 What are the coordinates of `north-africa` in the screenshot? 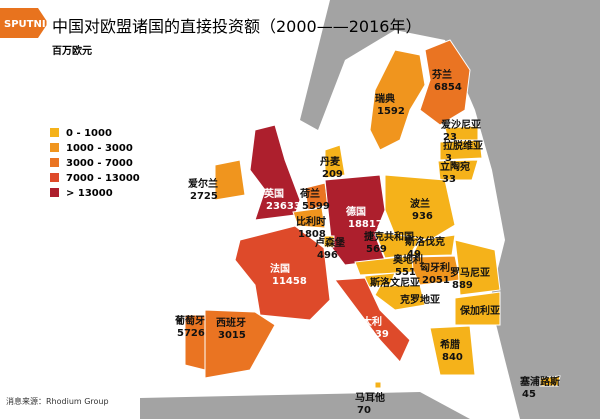 It's located at (305, 405).